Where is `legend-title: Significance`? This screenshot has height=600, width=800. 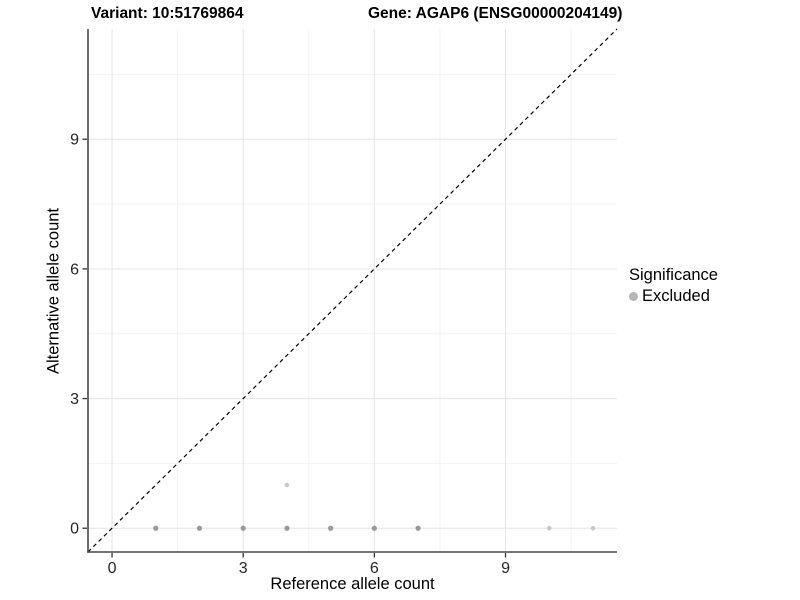
legend-title: Significance is located at coordinates (673, 275).